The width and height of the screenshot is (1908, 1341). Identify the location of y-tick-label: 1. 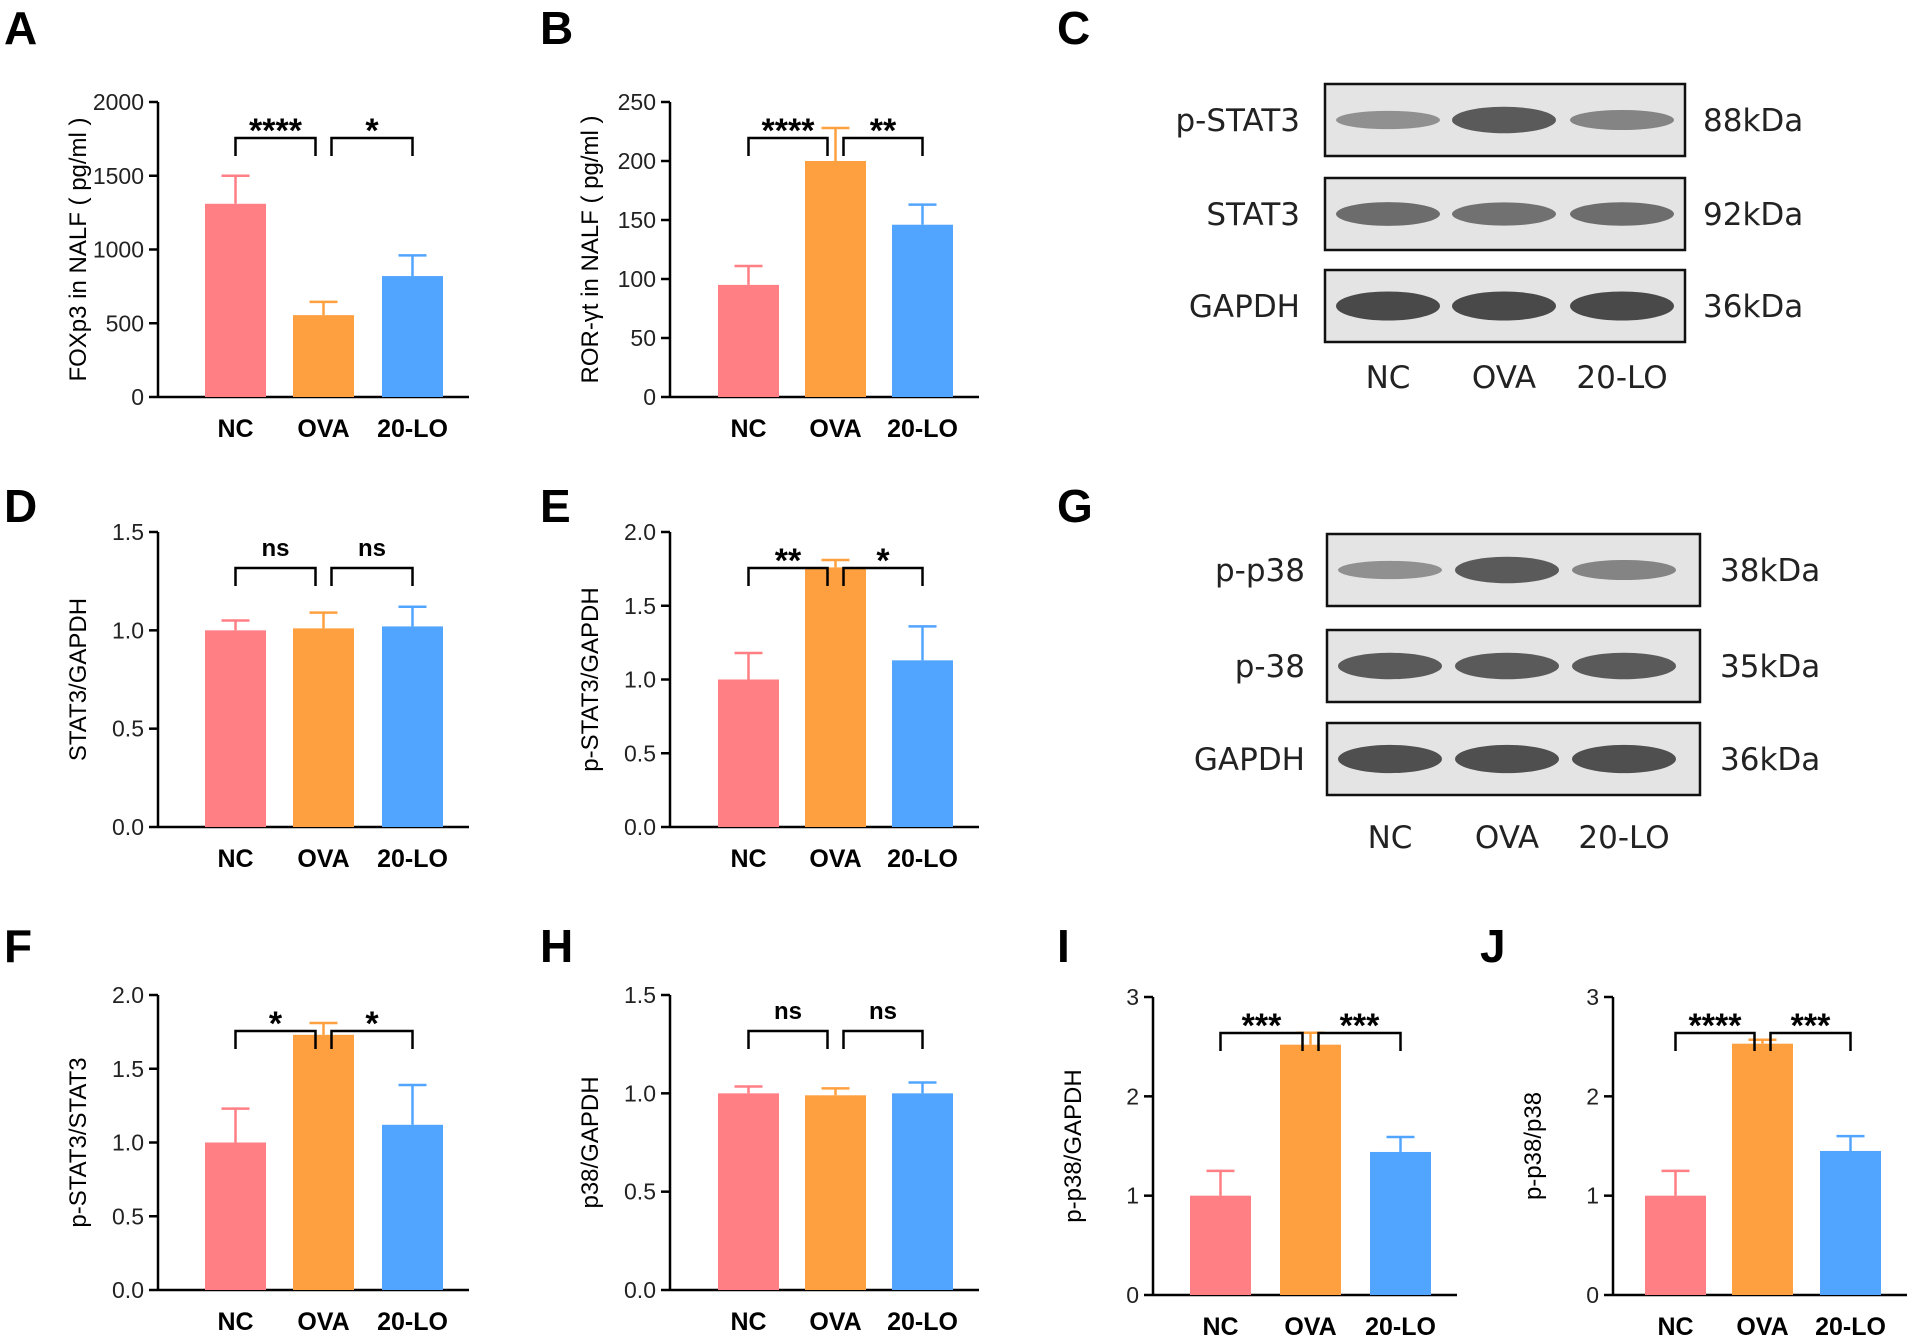
(1592, 1196).